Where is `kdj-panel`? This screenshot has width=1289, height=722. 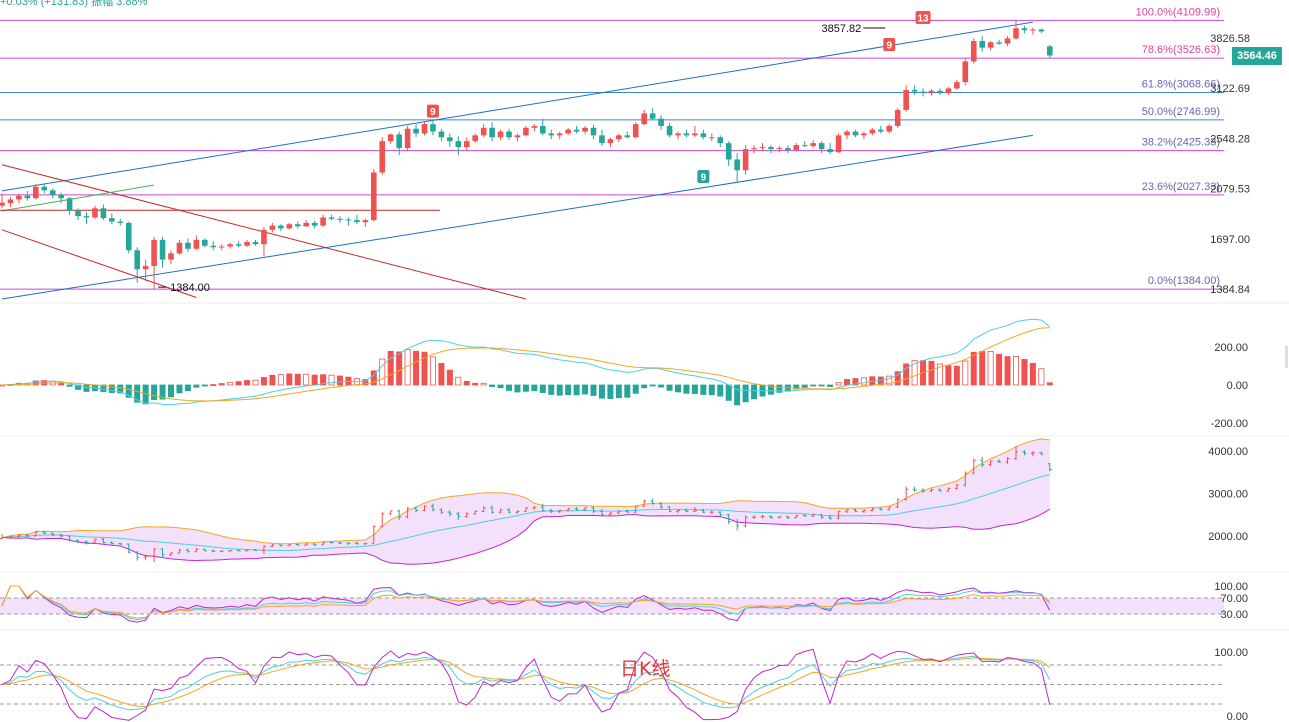 kdj-panel is located at coordinates (612, 684).